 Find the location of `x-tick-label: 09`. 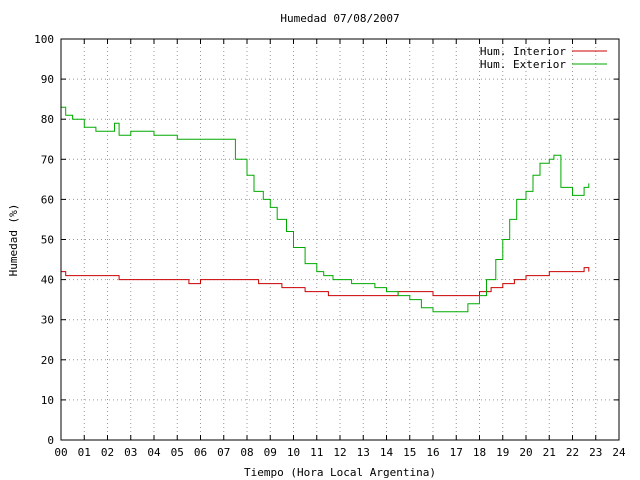

x-tick-label: 09 is located at coordinates (270, 452).